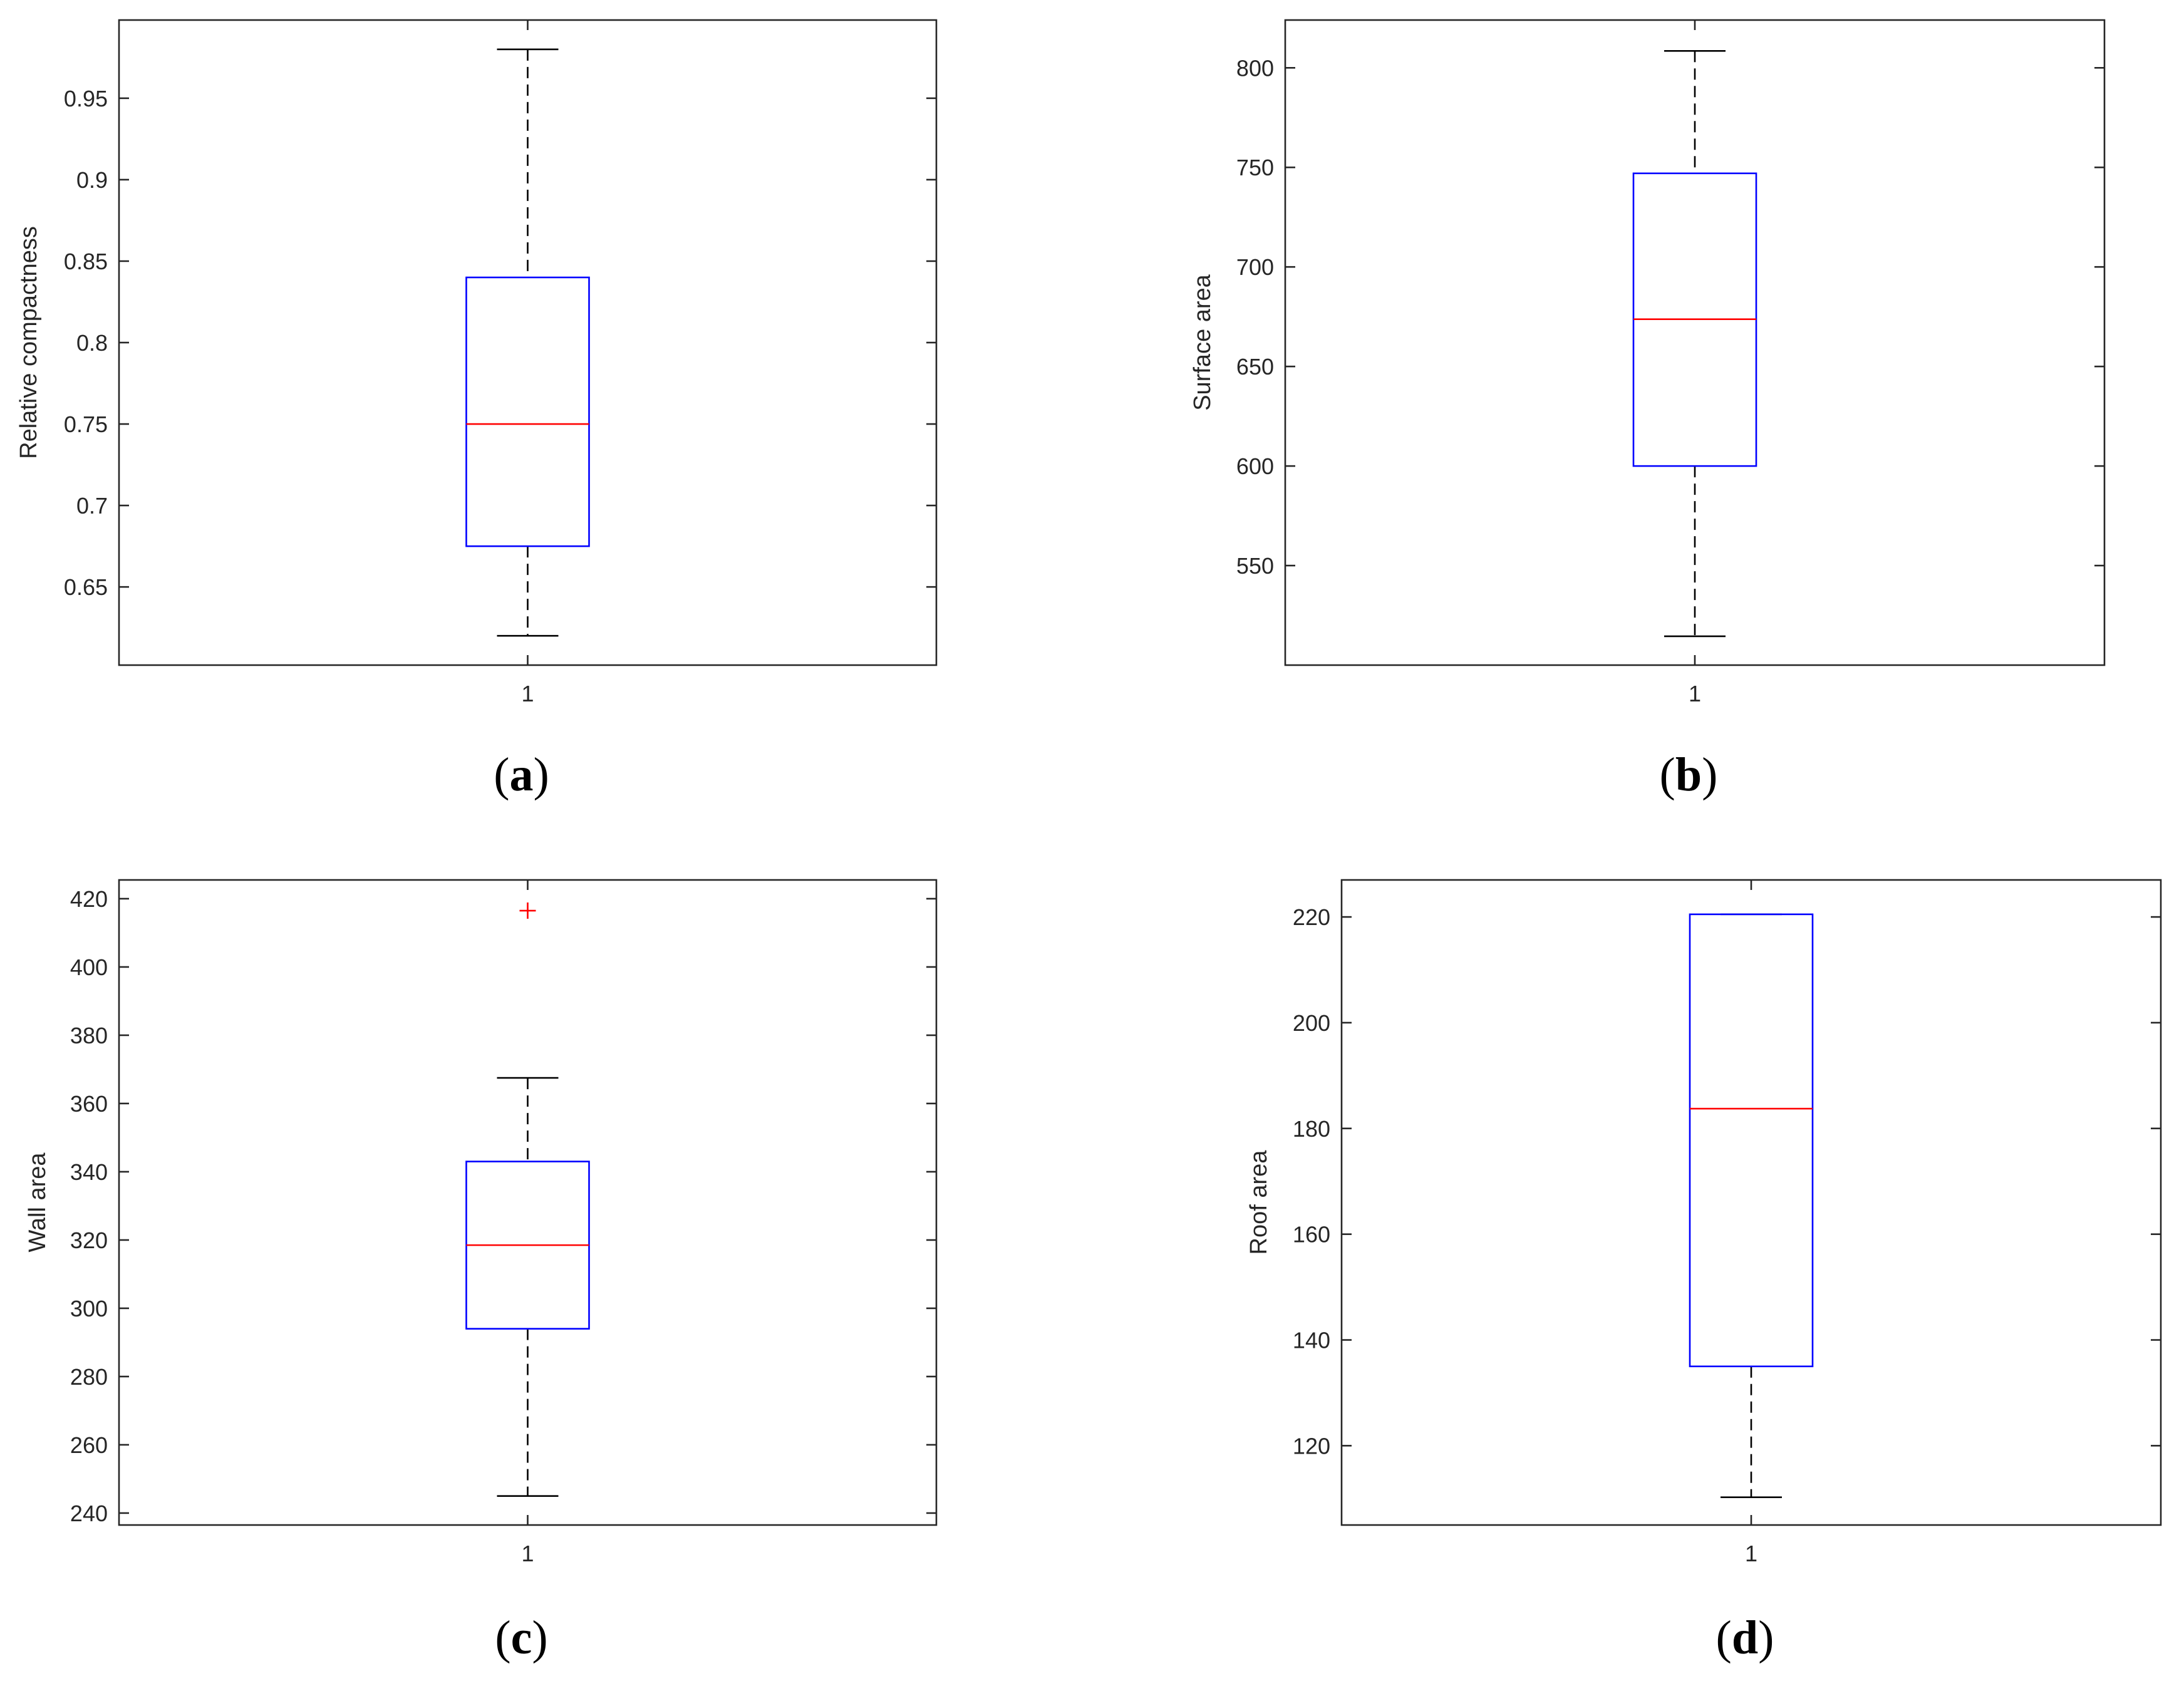 This screenshot has height=1701, width=2184. What do you see at coordinates (1311, 1023) in the screenshot?
I see `y-tick-label: 200` at bounding box center [1311, 1023].